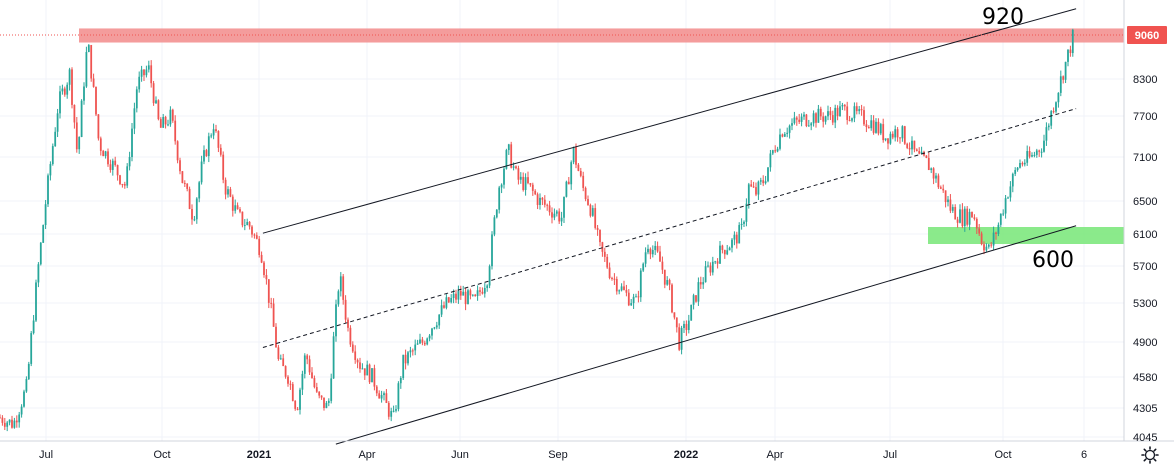 This screenshot has width=1174, height=471. Describe the element at coordinates (563, 455) in the screenshot. I see `time-axis: Jul Oct 2021 Apr Jun Sep 2022 Apr Jul Oct 6` at that location.